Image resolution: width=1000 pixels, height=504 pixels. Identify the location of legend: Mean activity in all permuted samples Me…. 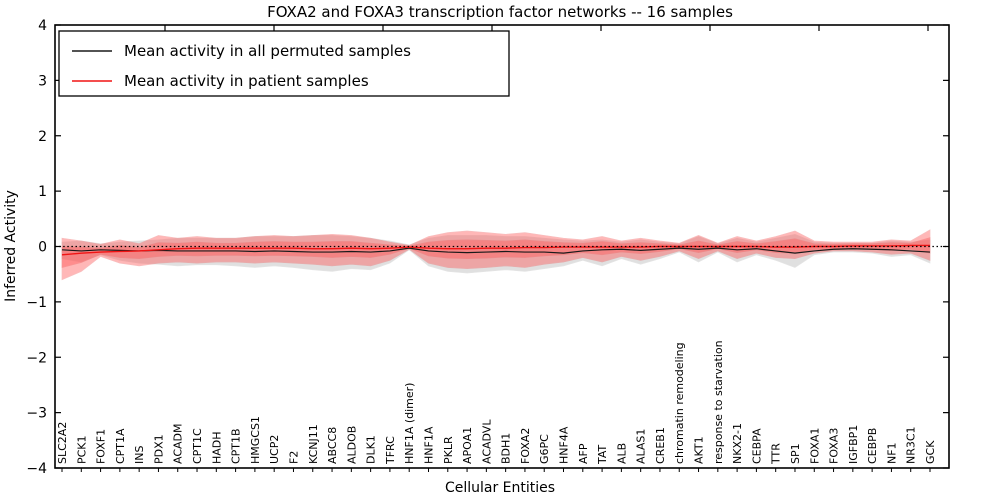
(284, 63).